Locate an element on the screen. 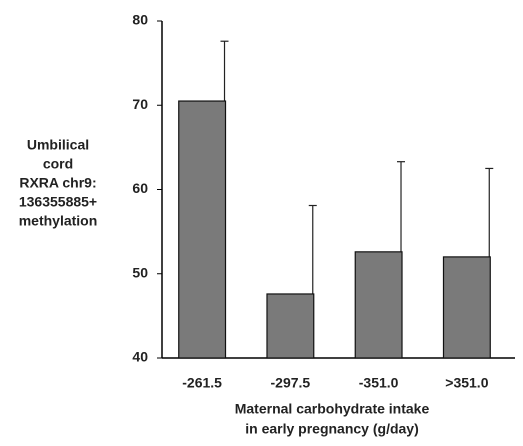 This screenshot has height=446, width=523. y-axis-label: RXRA chr9: is located at coordinates (57, 183).